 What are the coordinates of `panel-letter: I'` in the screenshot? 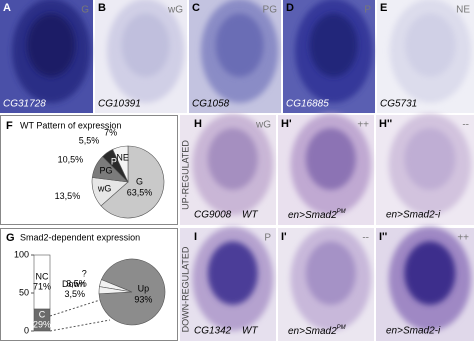 It's located at (284, 237).